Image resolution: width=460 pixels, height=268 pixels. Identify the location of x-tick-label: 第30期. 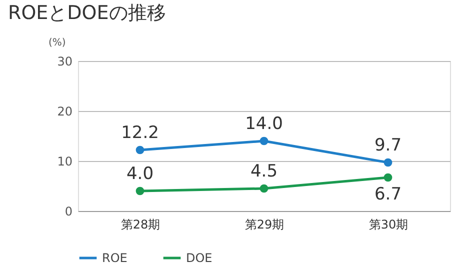
(388, 225).